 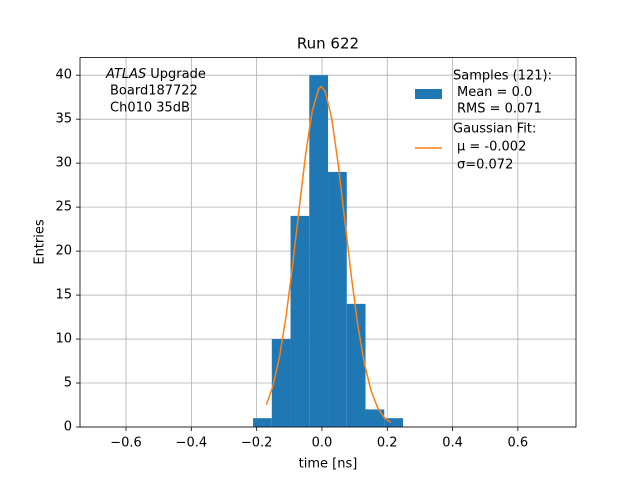 What do you see at coordinates (494, 129) in the screenshot?
I see `legend-label: Gaussian Fit:` at bounding box center [494, 129].